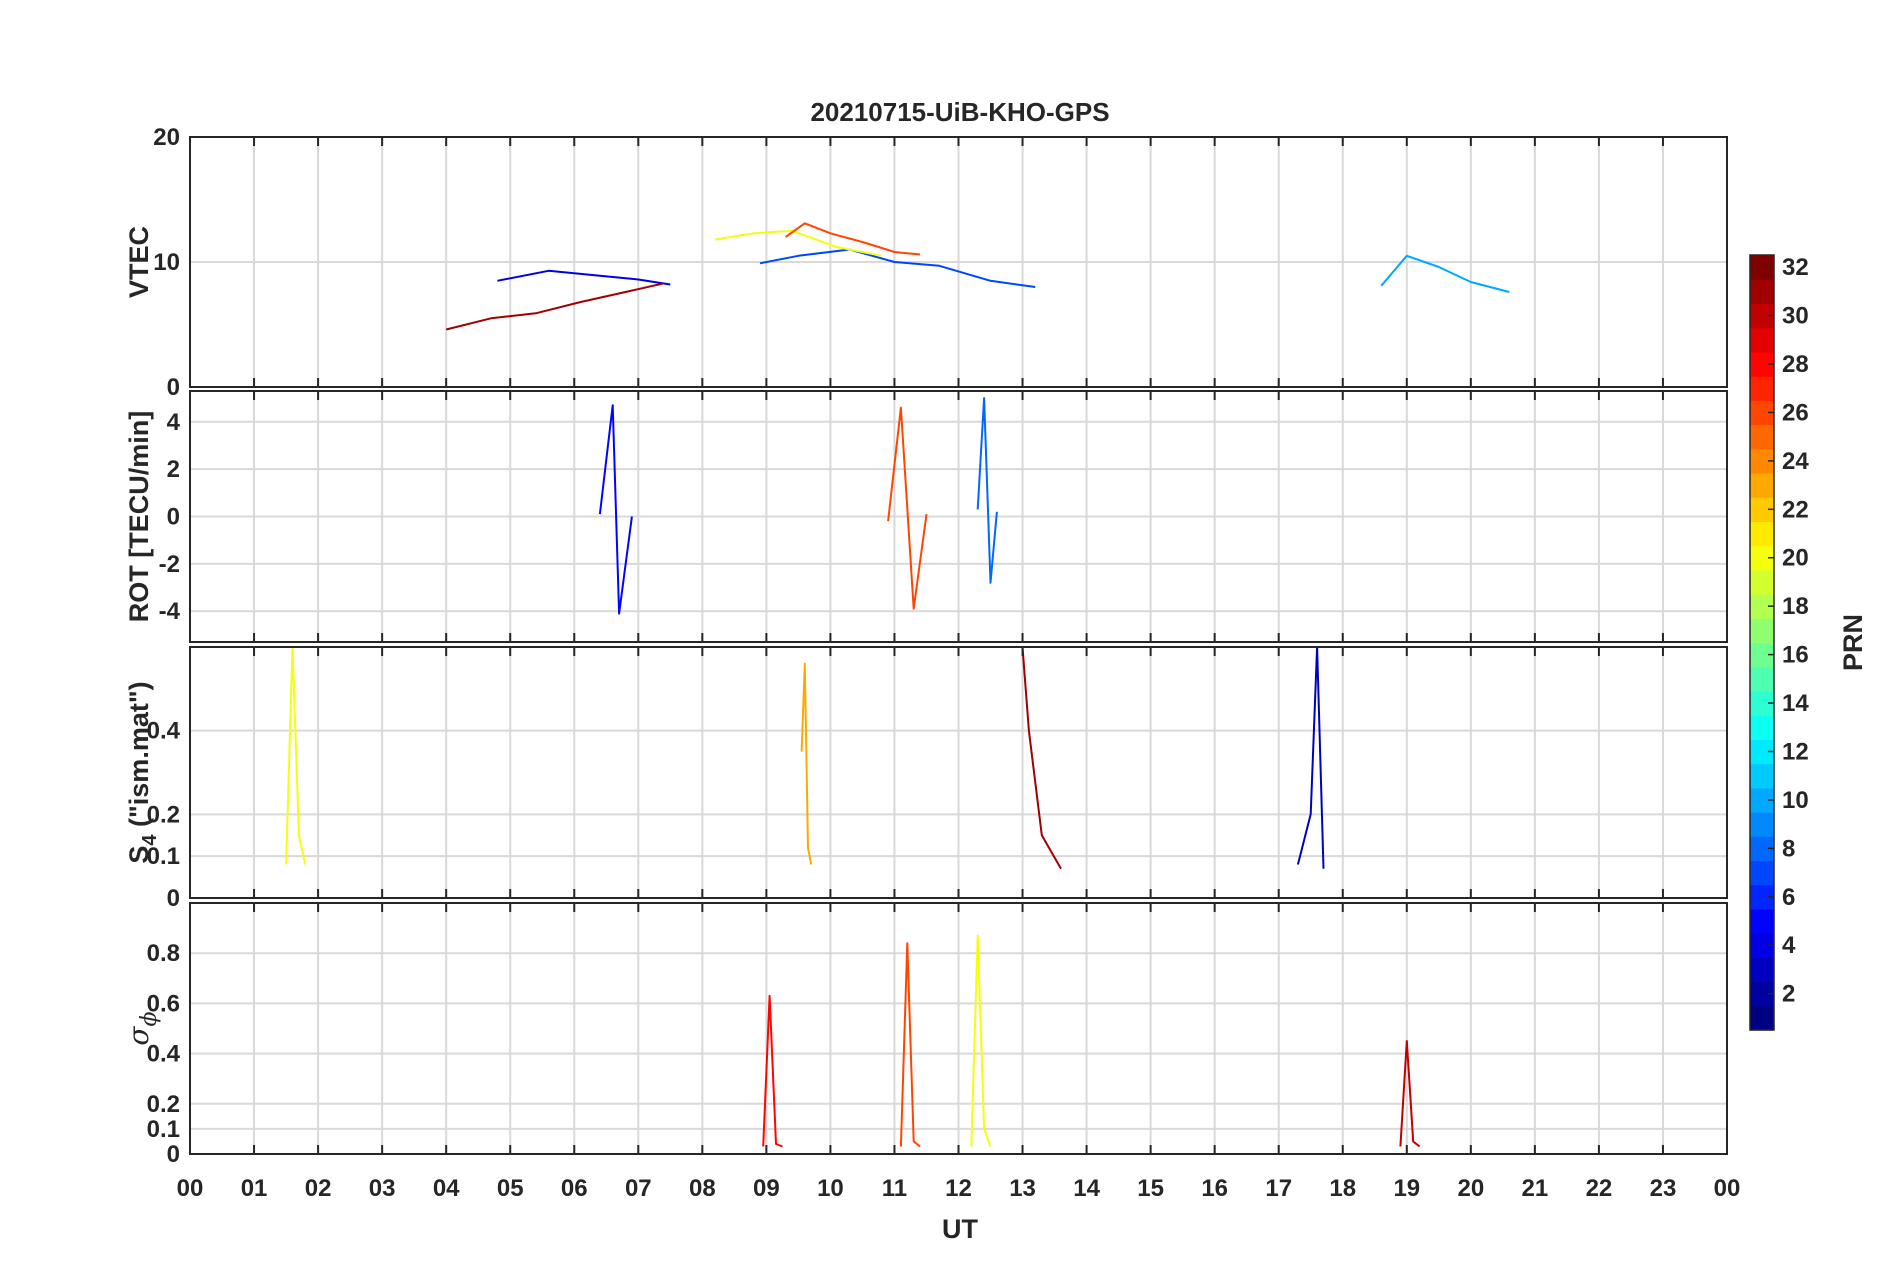  What do you see at coordinates (1535, 1188) in the screenshot?
I see `x-tick-label: 21` at bounding box center [1535, 1188].